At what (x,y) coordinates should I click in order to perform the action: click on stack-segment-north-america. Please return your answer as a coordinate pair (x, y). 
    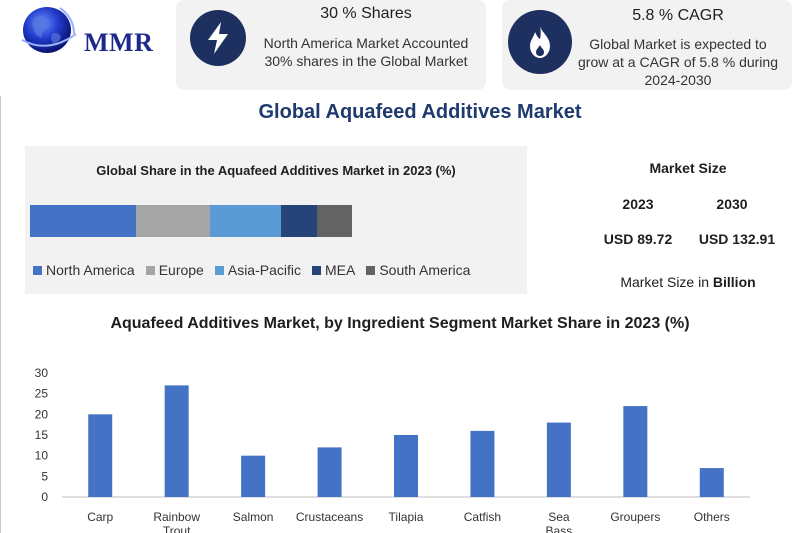
    Looking at the image, I should click on (83, 221).